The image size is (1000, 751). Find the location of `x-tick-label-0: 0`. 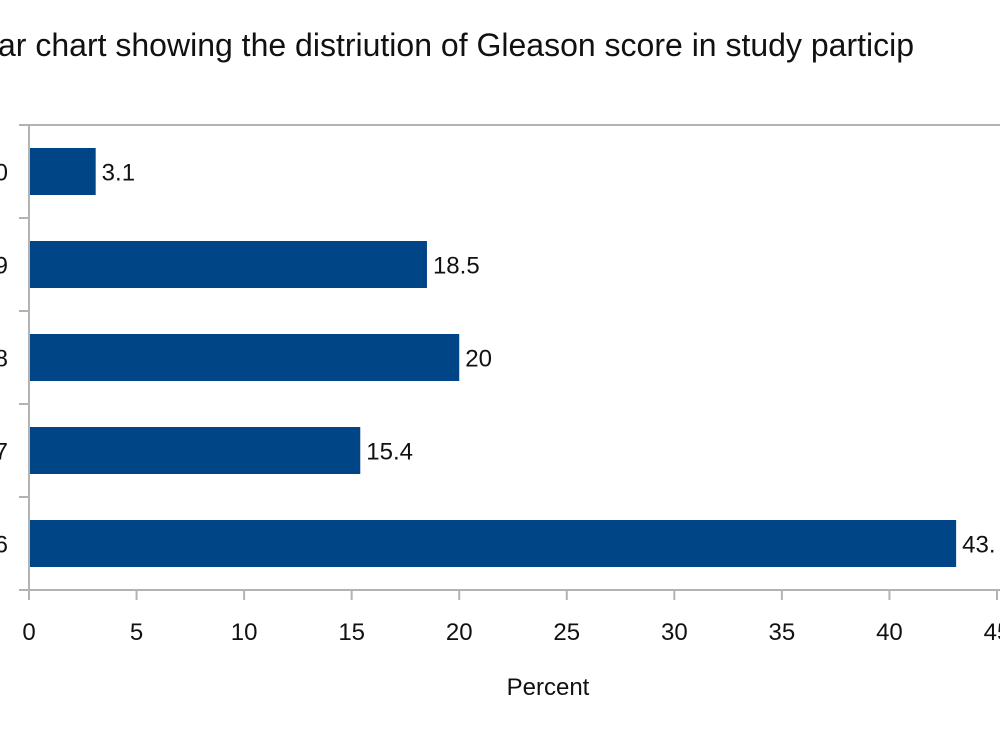

x-tick-label-0: 0 is located at coordinates (28, 632).